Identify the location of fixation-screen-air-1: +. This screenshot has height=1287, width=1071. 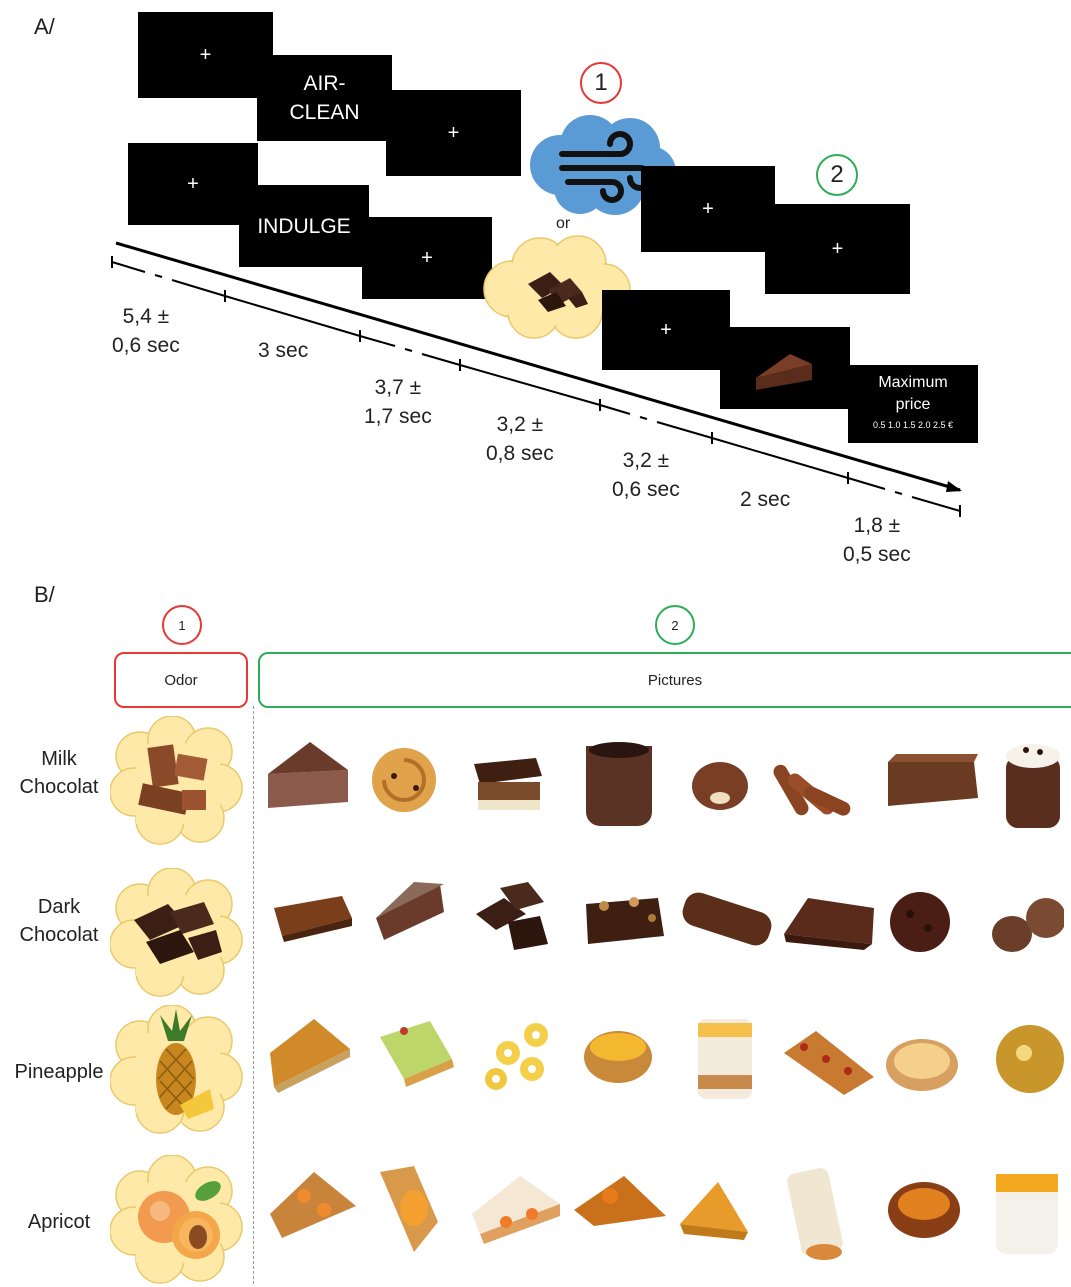
(205, 55).